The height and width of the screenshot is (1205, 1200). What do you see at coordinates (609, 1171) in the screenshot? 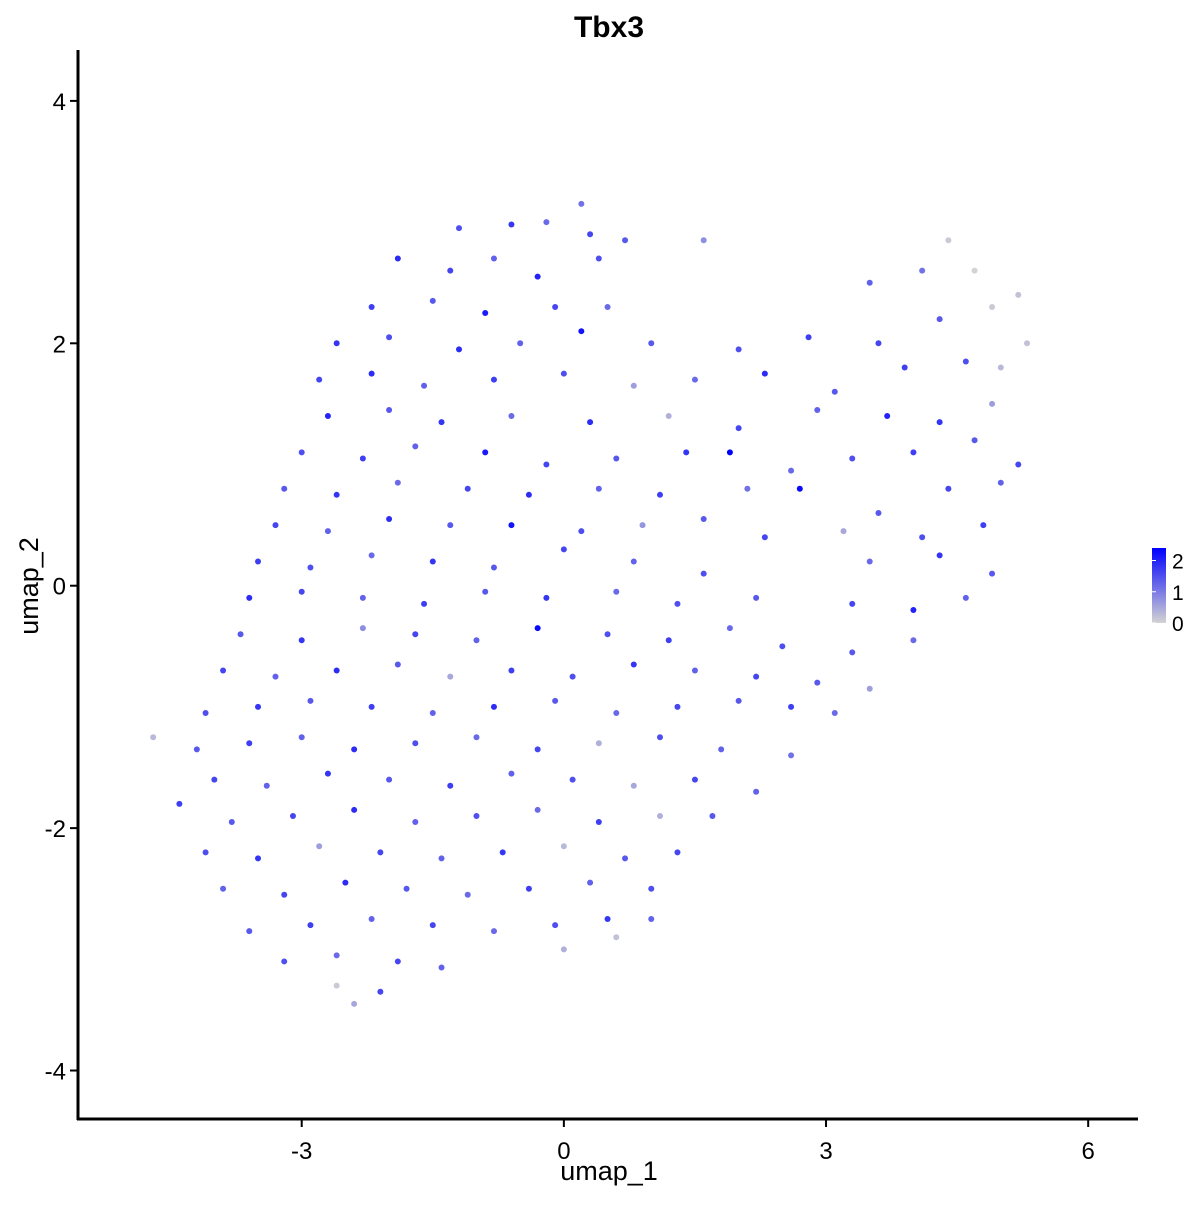
I see `x-axis-title: umap_1` at bounding box center [609, 1171].